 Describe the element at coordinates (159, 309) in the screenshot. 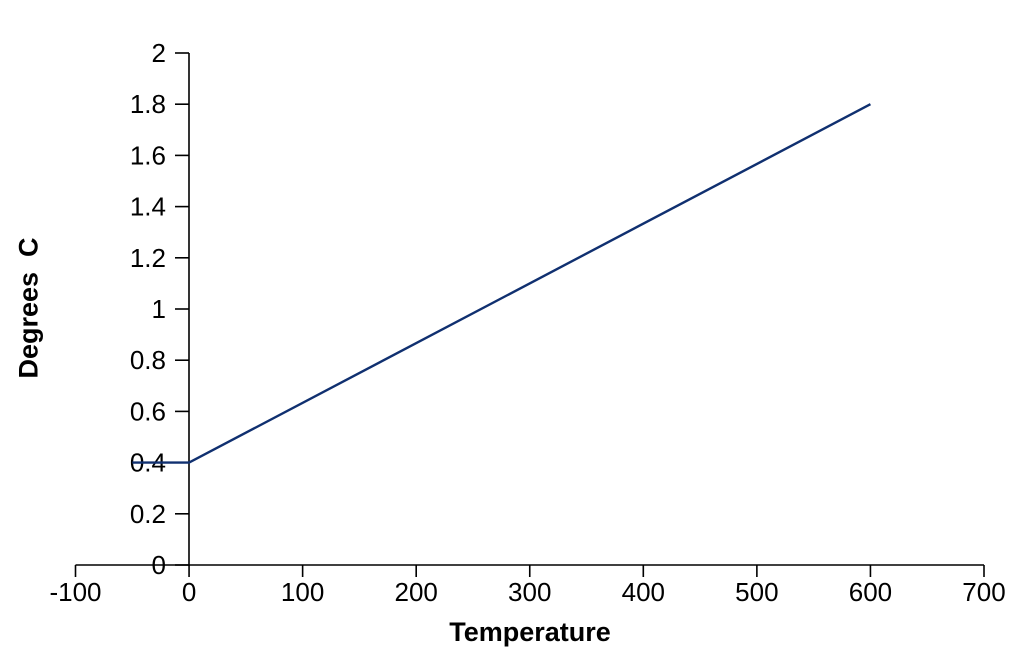

I see `y-tick-label: 1` at that location.